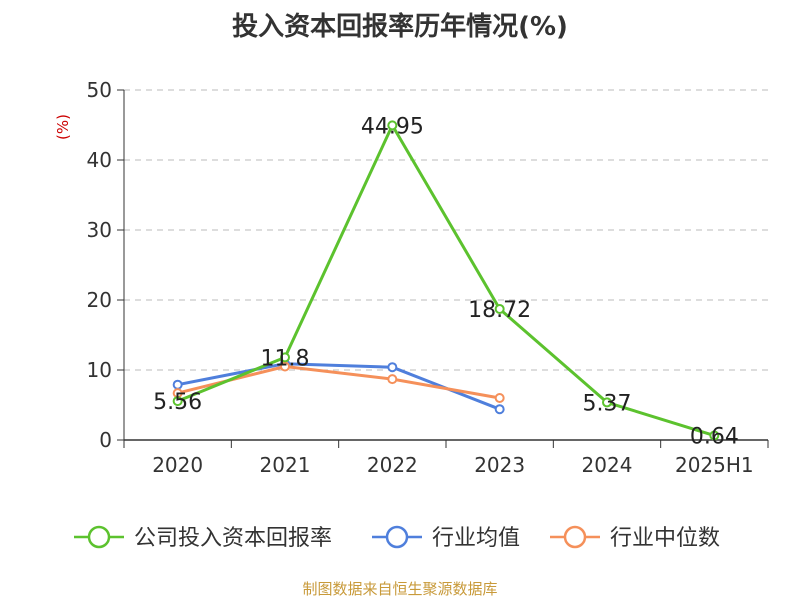 The width and height of the screenshot is (800, 600). What do you see at coordinates (177, 465) in the screenshot?
I see `x-tick-label-2020: 2020` at bounding box center [177, 465].